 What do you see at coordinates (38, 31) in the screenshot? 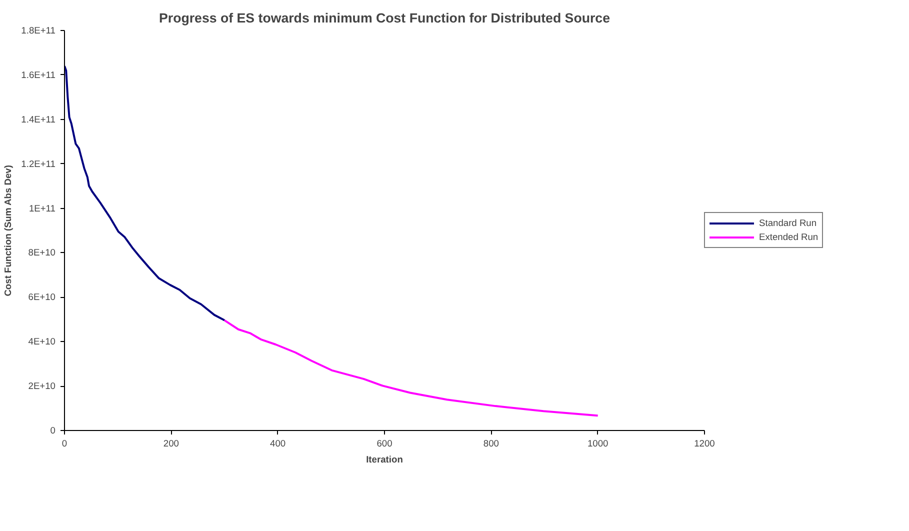
I see `y-tick-label: 1.8E+11` at bounding box center [38, 31].